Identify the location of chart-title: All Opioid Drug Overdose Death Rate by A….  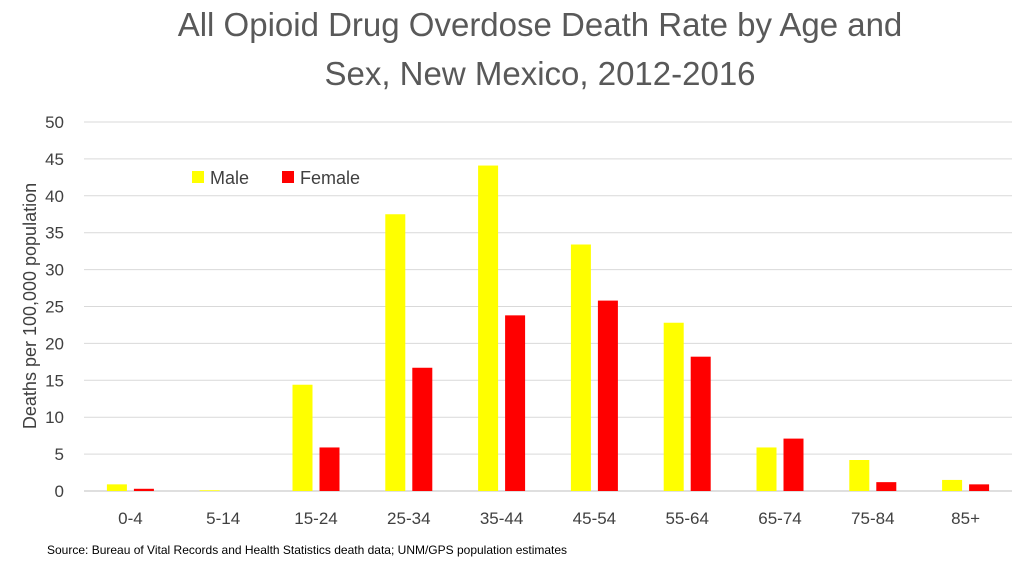
(540, 49).